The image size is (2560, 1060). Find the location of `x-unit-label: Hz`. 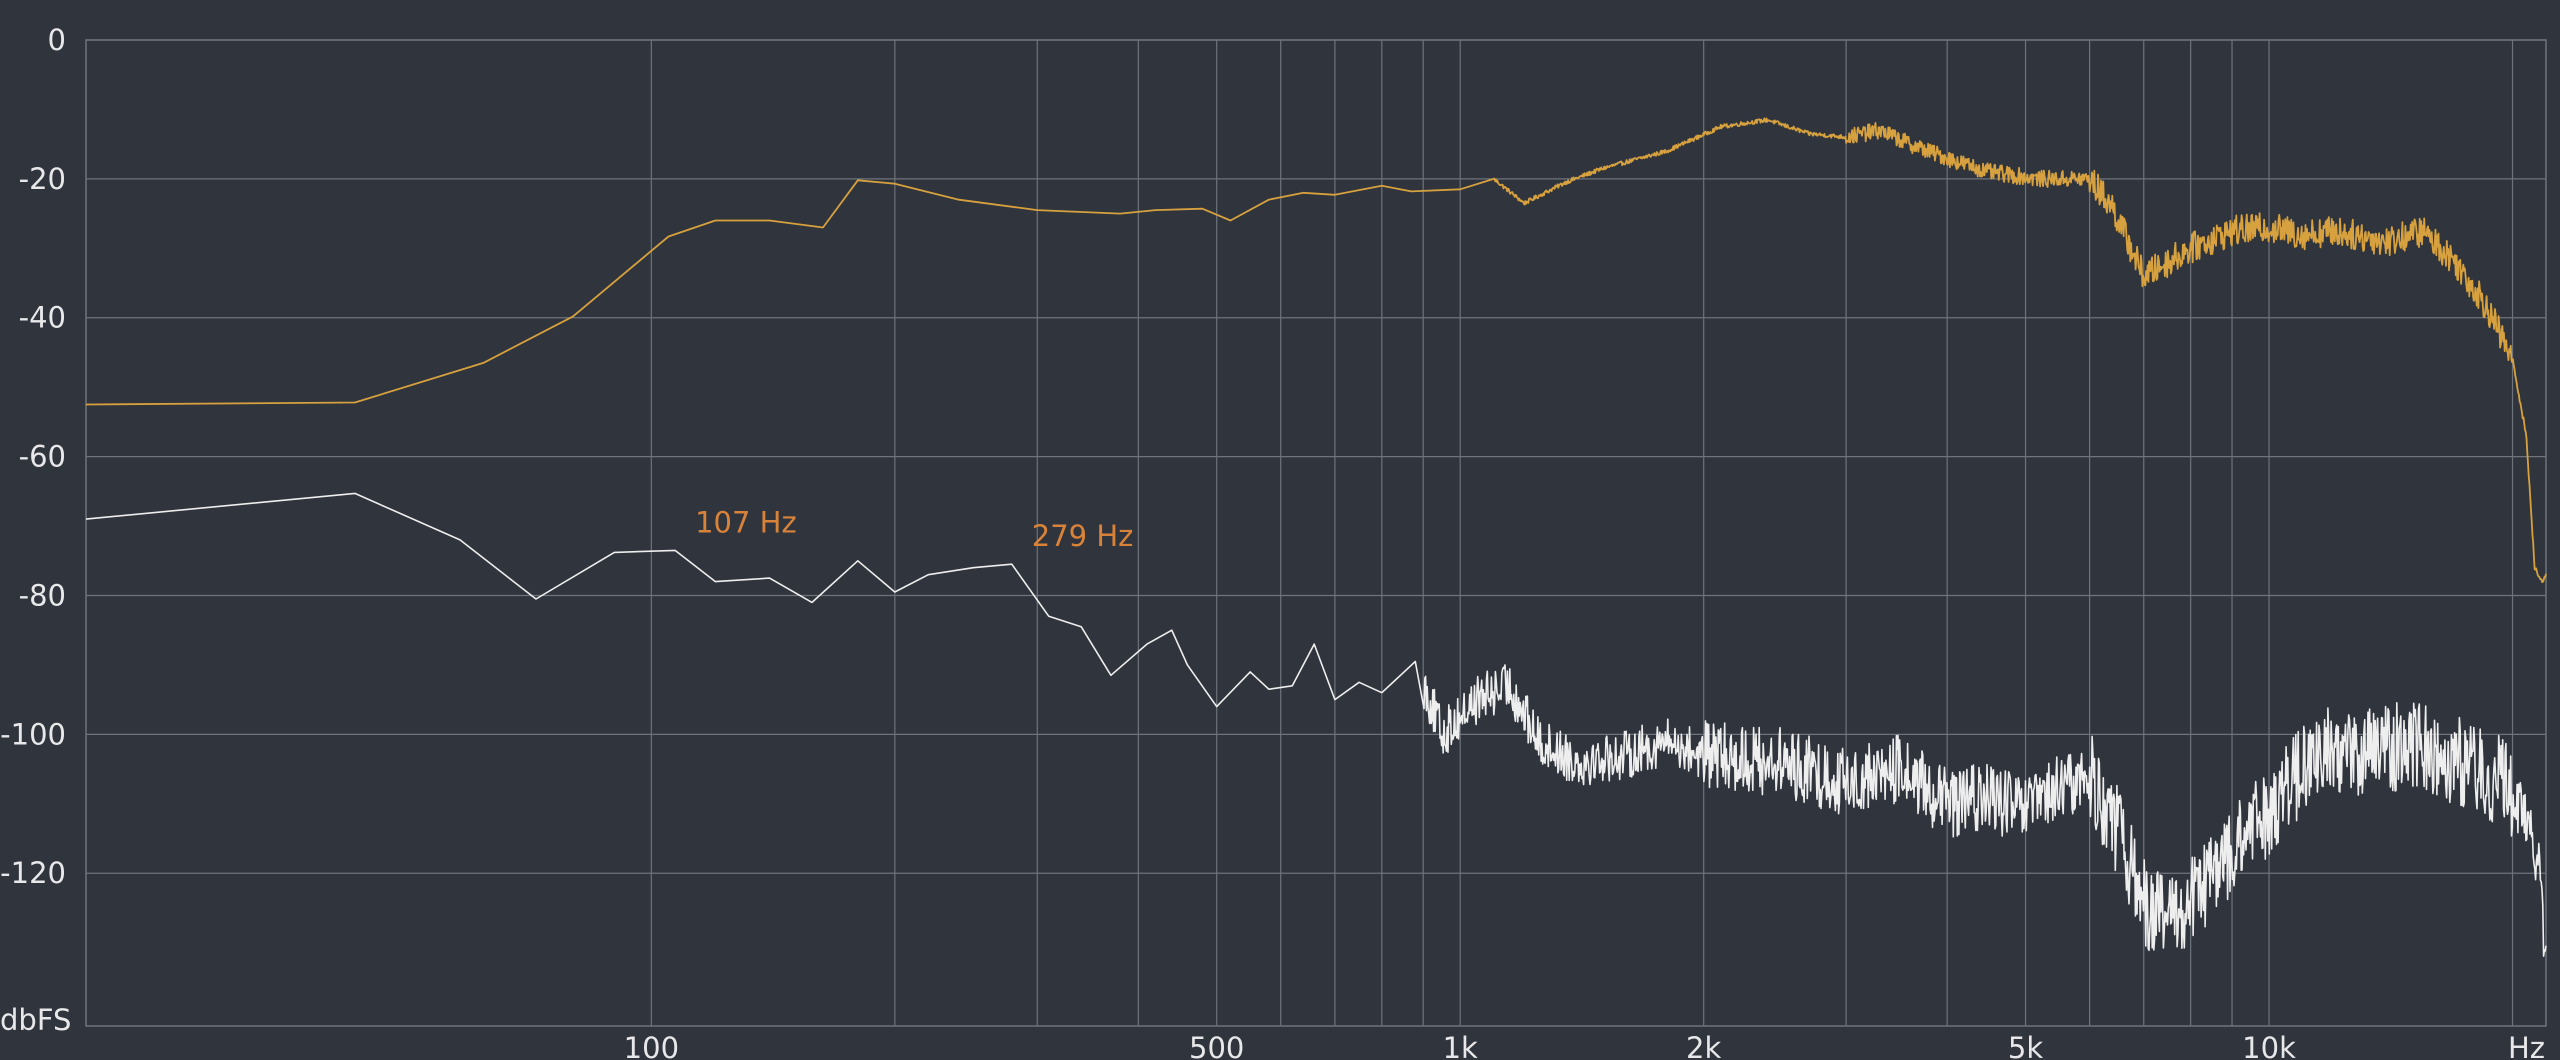

x-unit-label: Hz is located at coordinates (2526, 1045).